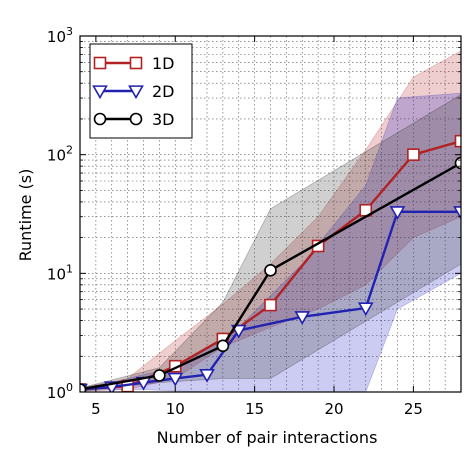  I want to click on legend-label: 3D, so click(163, 119).